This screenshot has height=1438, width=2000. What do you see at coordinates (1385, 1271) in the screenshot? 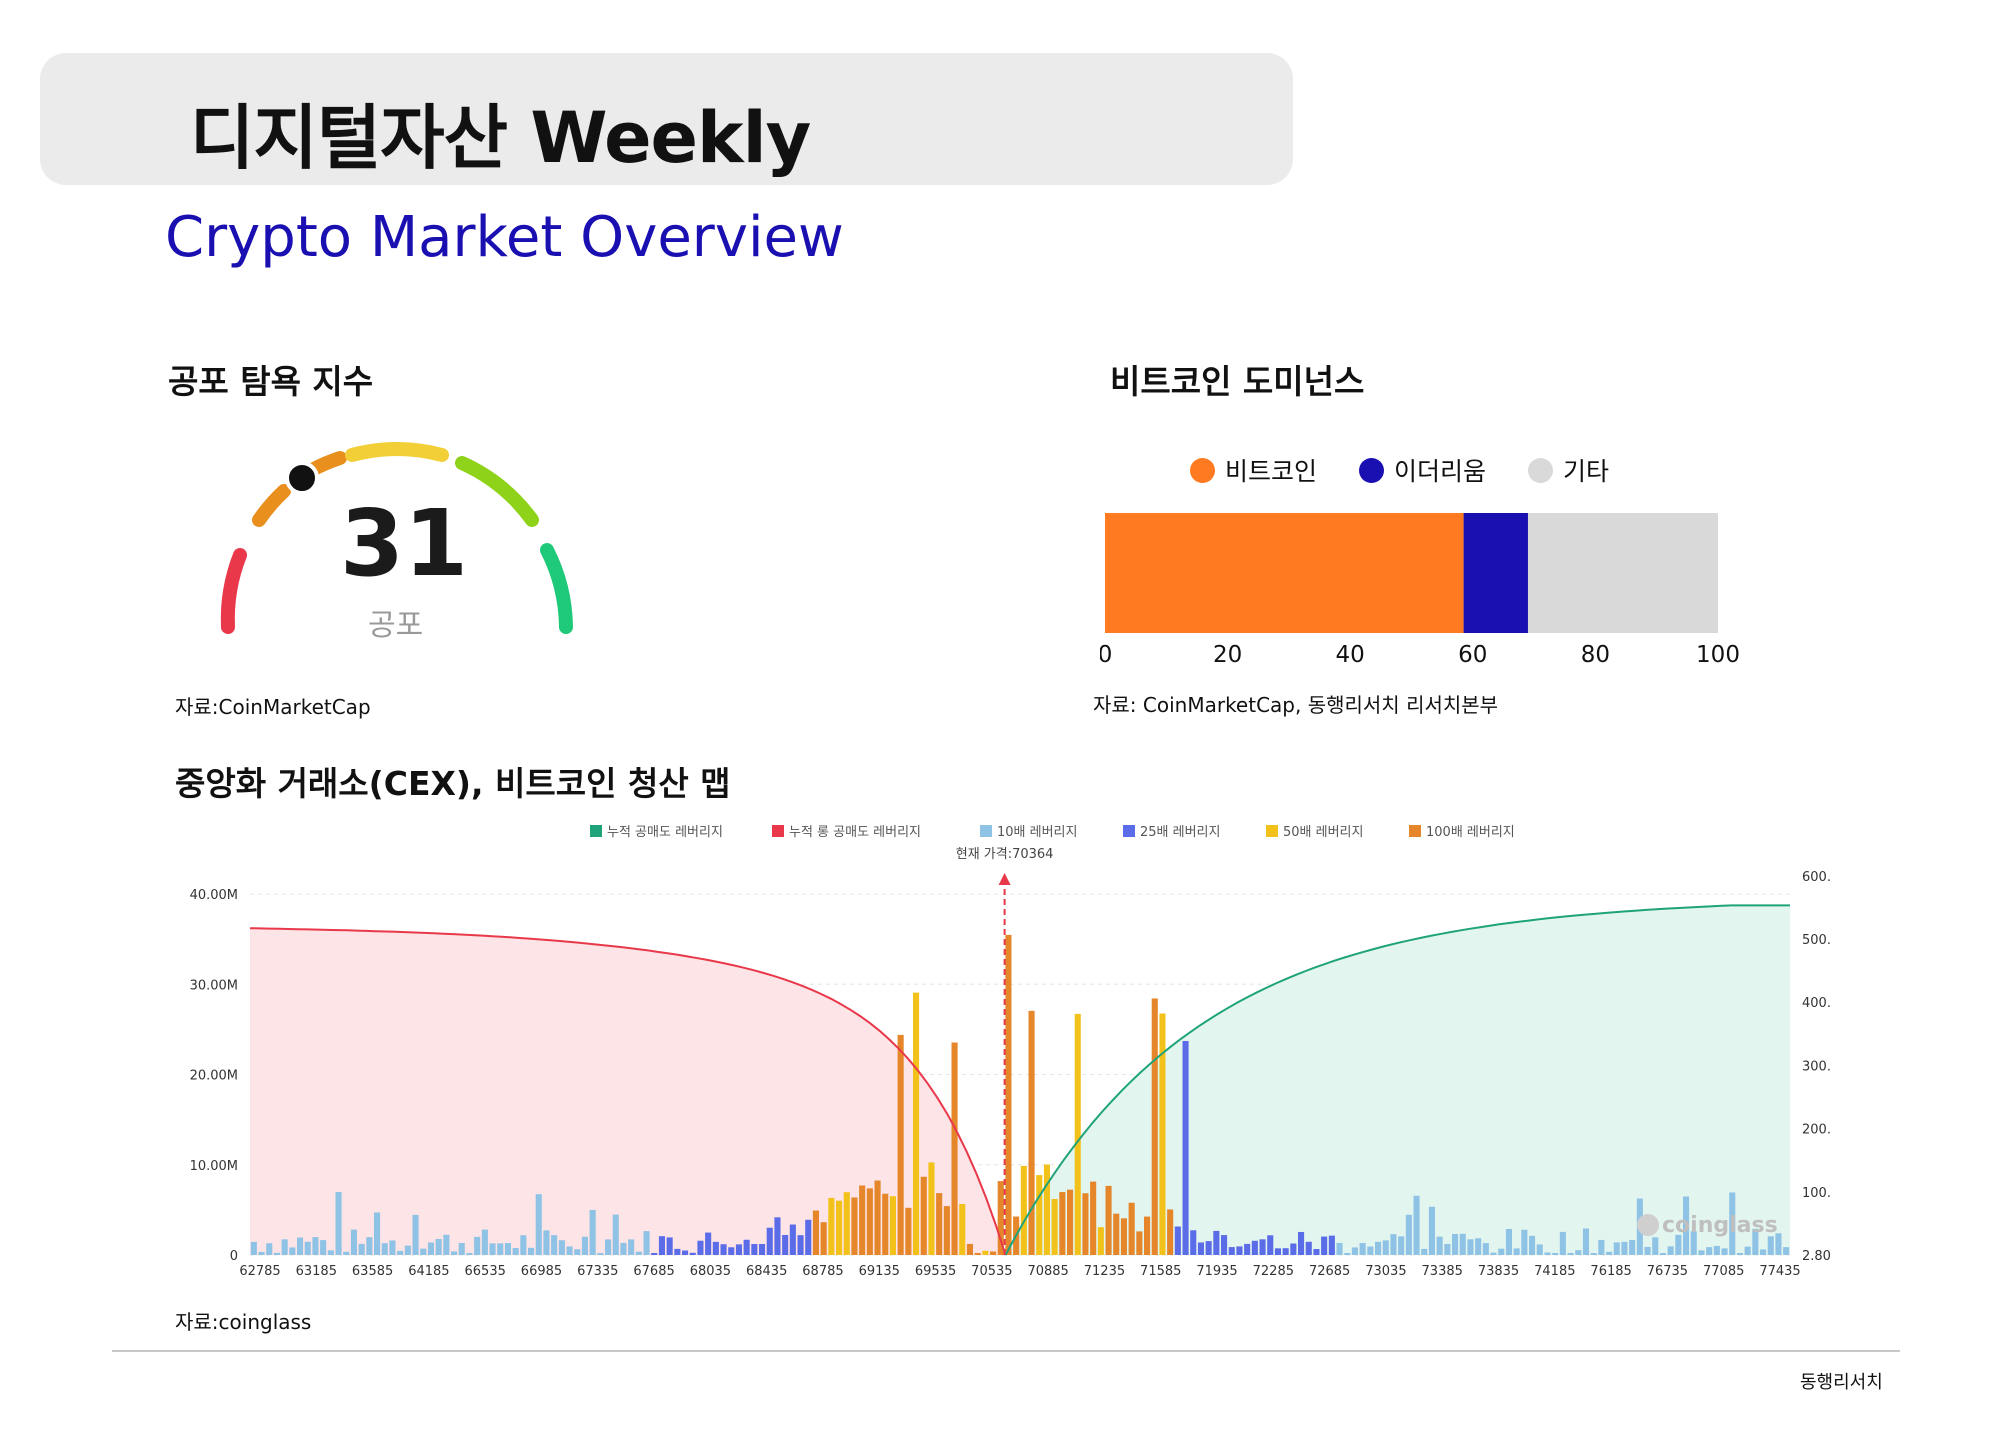
I see `liq-x-tick: 73035` at bounding box center [1385, 1271].